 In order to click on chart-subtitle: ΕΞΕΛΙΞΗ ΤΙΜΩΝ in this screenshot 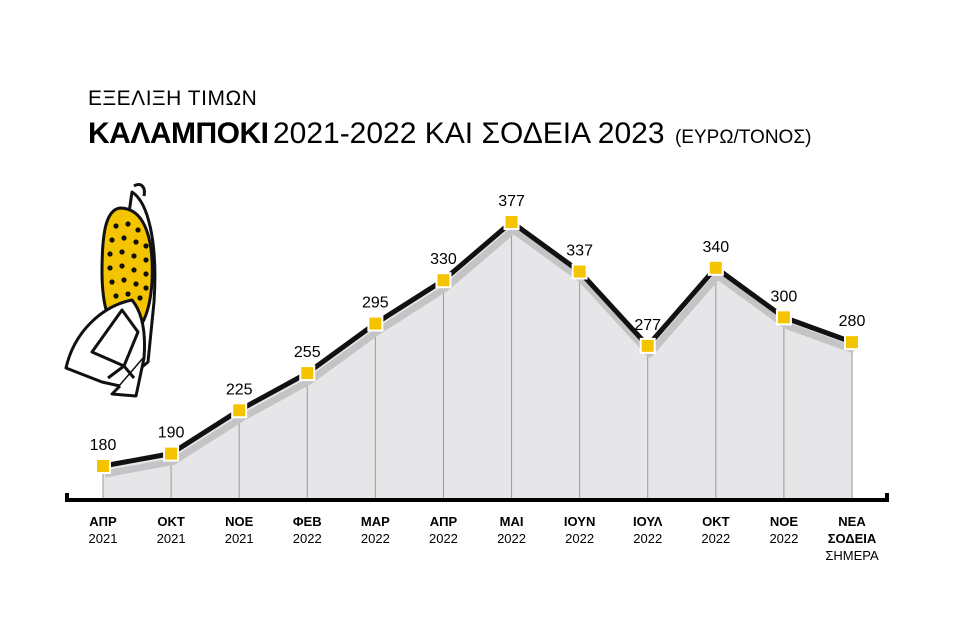, I will do `click(173, 98)`.